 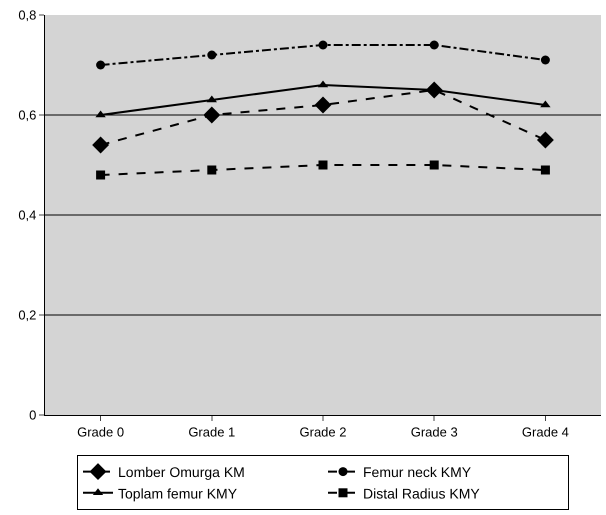 What do you see at coordinates (27, 315) in the screenshot?
I see `y-tick-label: 0,2` at bounding box center [27, 315].